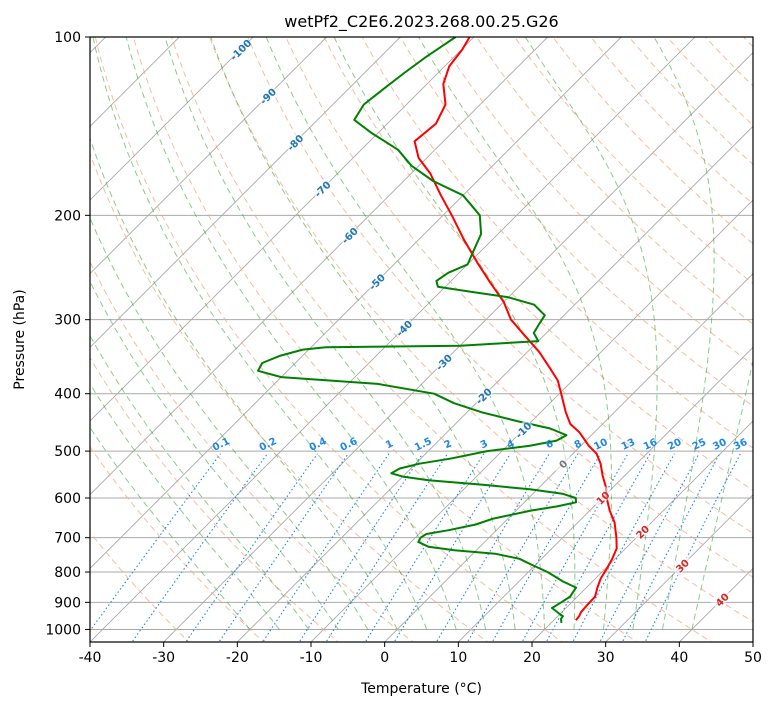 The width and height of the screenshot is (775, 708). What do you see at coordinates (421, 689) in the screenshot?
I see `x-axis-label: Temperature (°C)` at bounding box center [421, 689].